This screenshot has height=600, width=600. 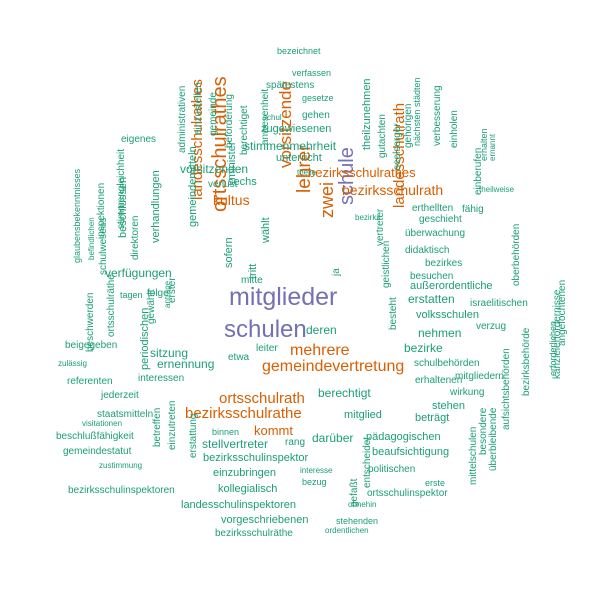 What do you see at coordinates (439, 380) in the screenshot?
I see `word-erhaltenen: erhaltenen` at bounding box center [439, 380].